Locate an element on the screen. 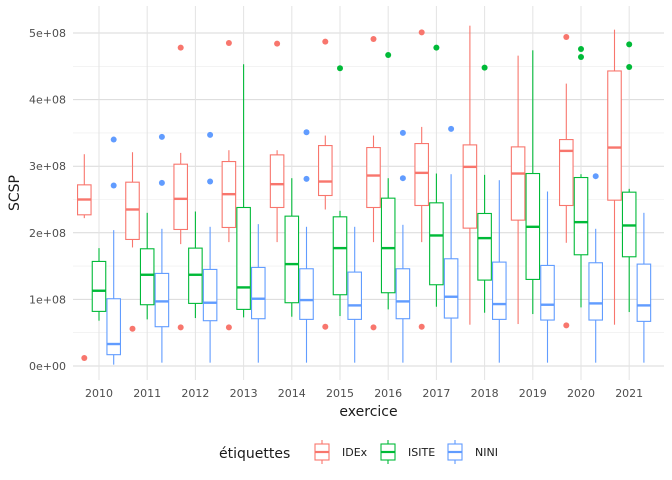 This screenshot has height=480, width=672. legend-label: NINI is located at coordinates (486, 452).